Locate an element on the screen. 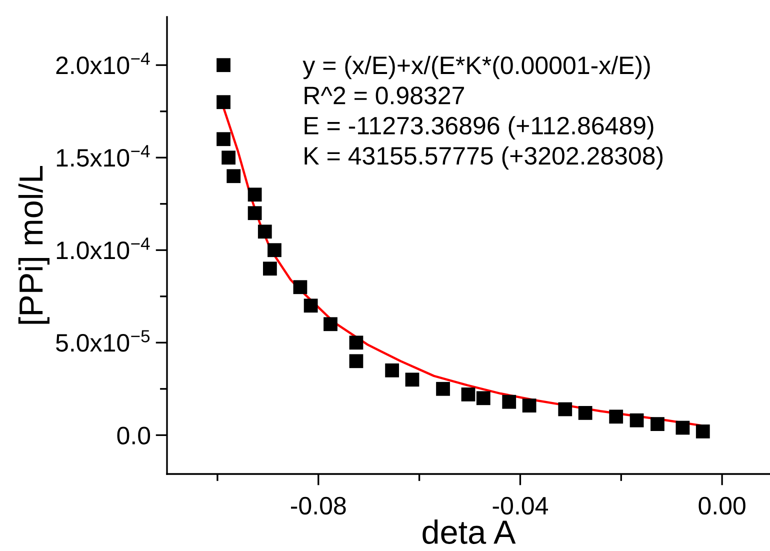 Image resolution: width=770 pixels, height=551 pixels. y-tick-label: 1.5x10$^{−4}$ is located at coordinates (103, 156).